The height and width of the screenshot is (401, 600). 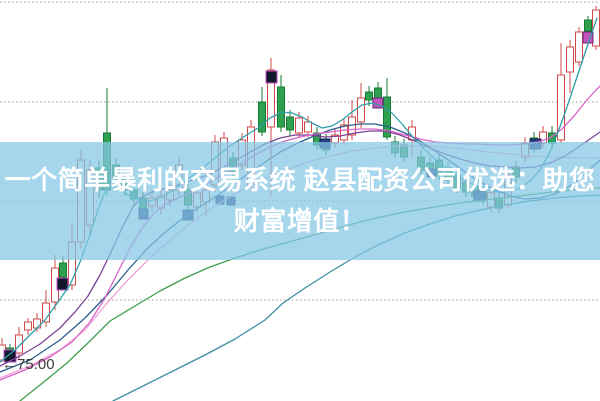 What do you see at coordinates (9, 364) in the screenshot?
I see `left-arrow-icon: ←` at bounding box center [9, 364].